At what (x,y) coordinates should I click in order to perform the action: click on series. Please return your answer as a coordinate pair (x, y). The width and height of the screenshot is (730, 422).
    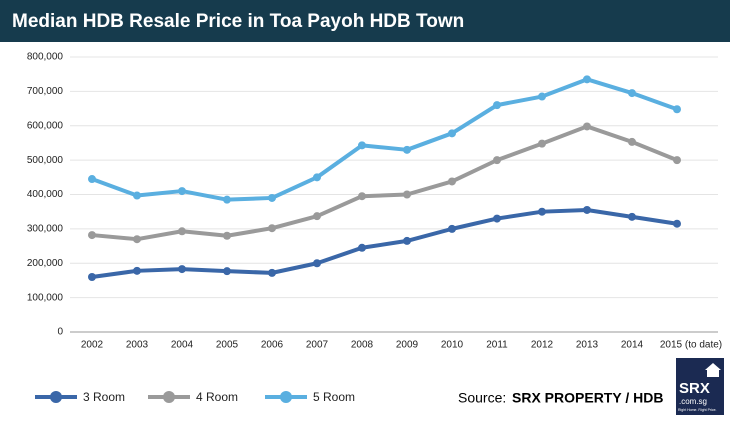
    Looking at the image, I should click on (384, 243).